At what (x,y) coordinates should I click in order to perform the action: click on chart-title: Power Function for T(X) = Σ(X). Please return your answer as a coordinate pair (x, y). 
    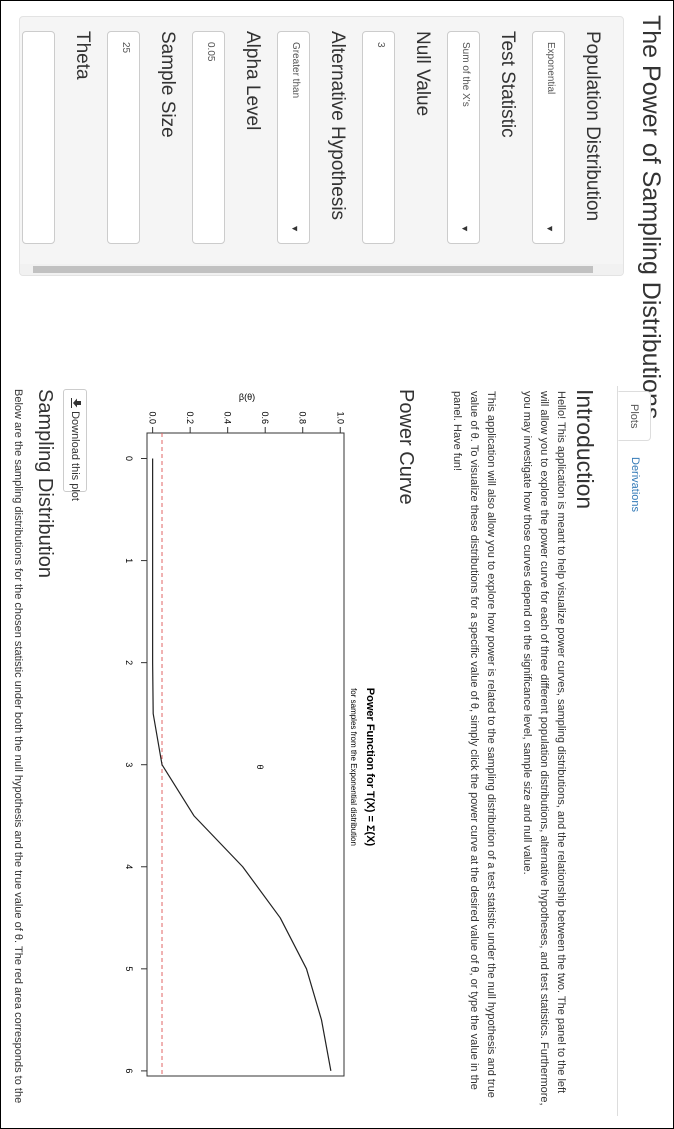
    Looking at the image, I should click on (370, 767).